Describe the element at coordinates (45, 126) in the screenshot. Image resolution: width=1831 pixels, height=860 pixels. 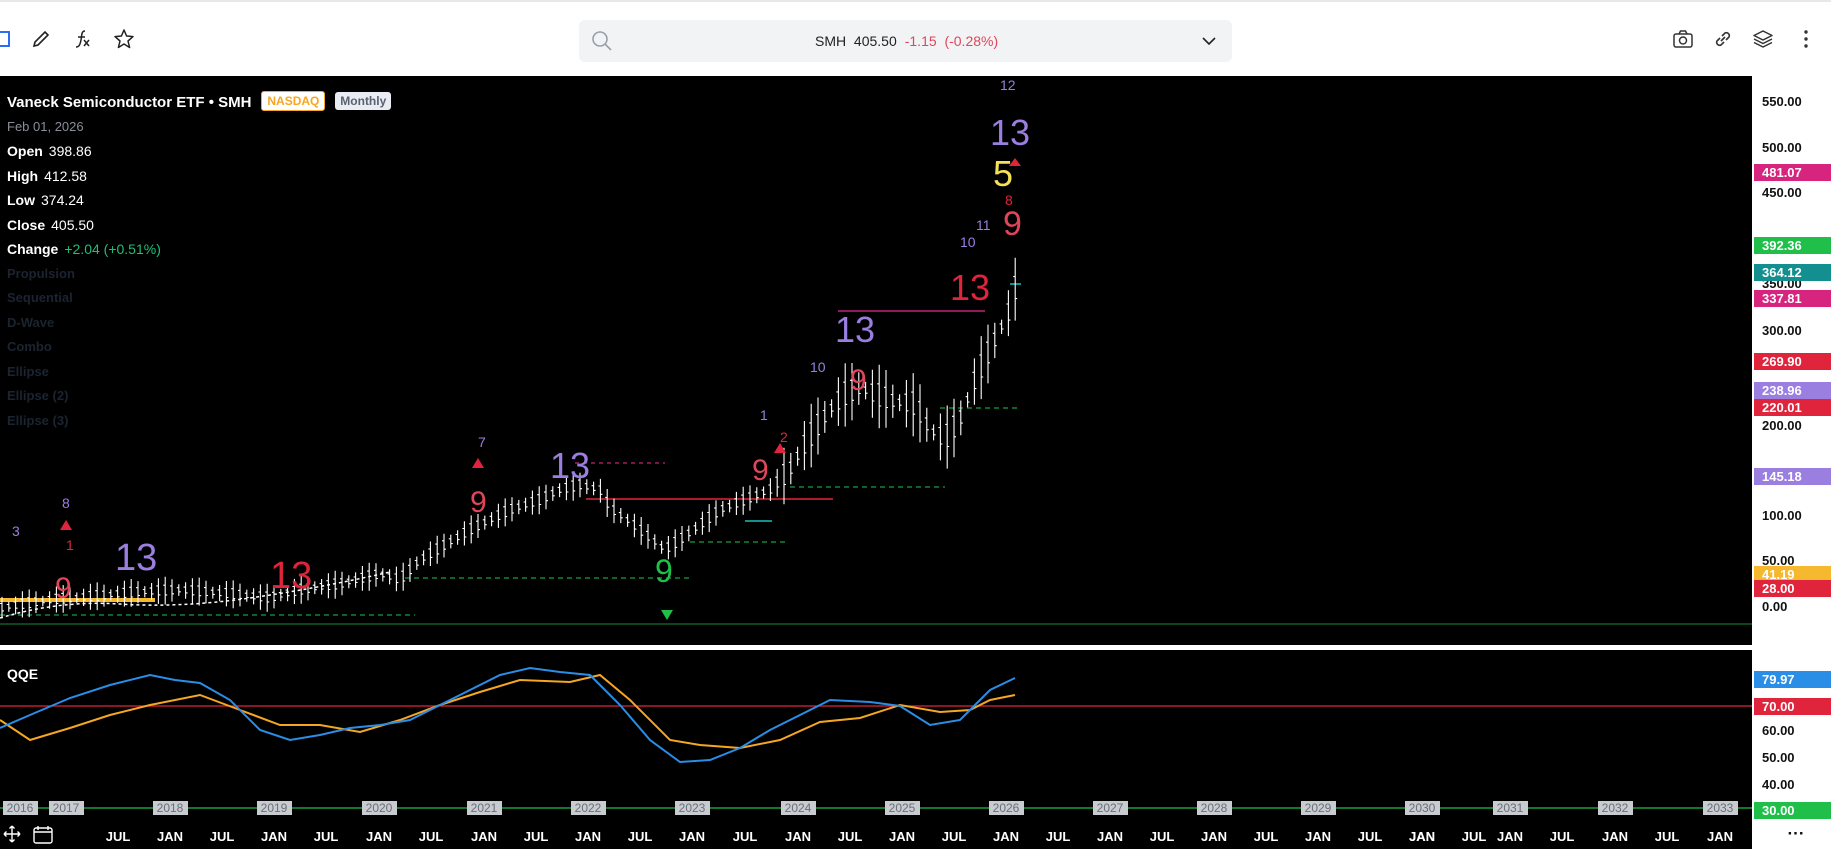
I see `legend-date: Feb 01, 2026` at that location.